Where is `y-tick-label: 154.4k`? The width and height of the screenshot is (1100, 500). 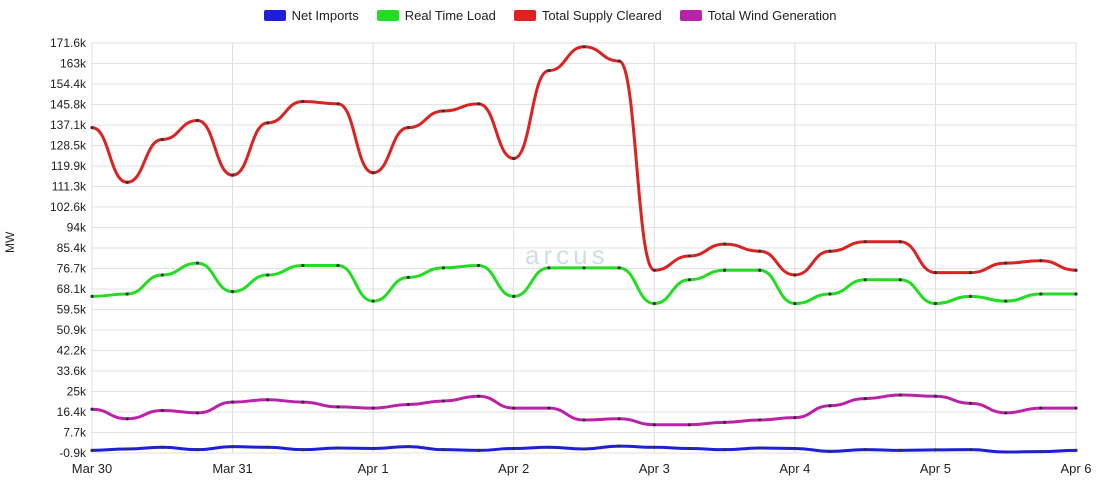 y-tick-label: 154.4k is located at coordinates (68, 84).